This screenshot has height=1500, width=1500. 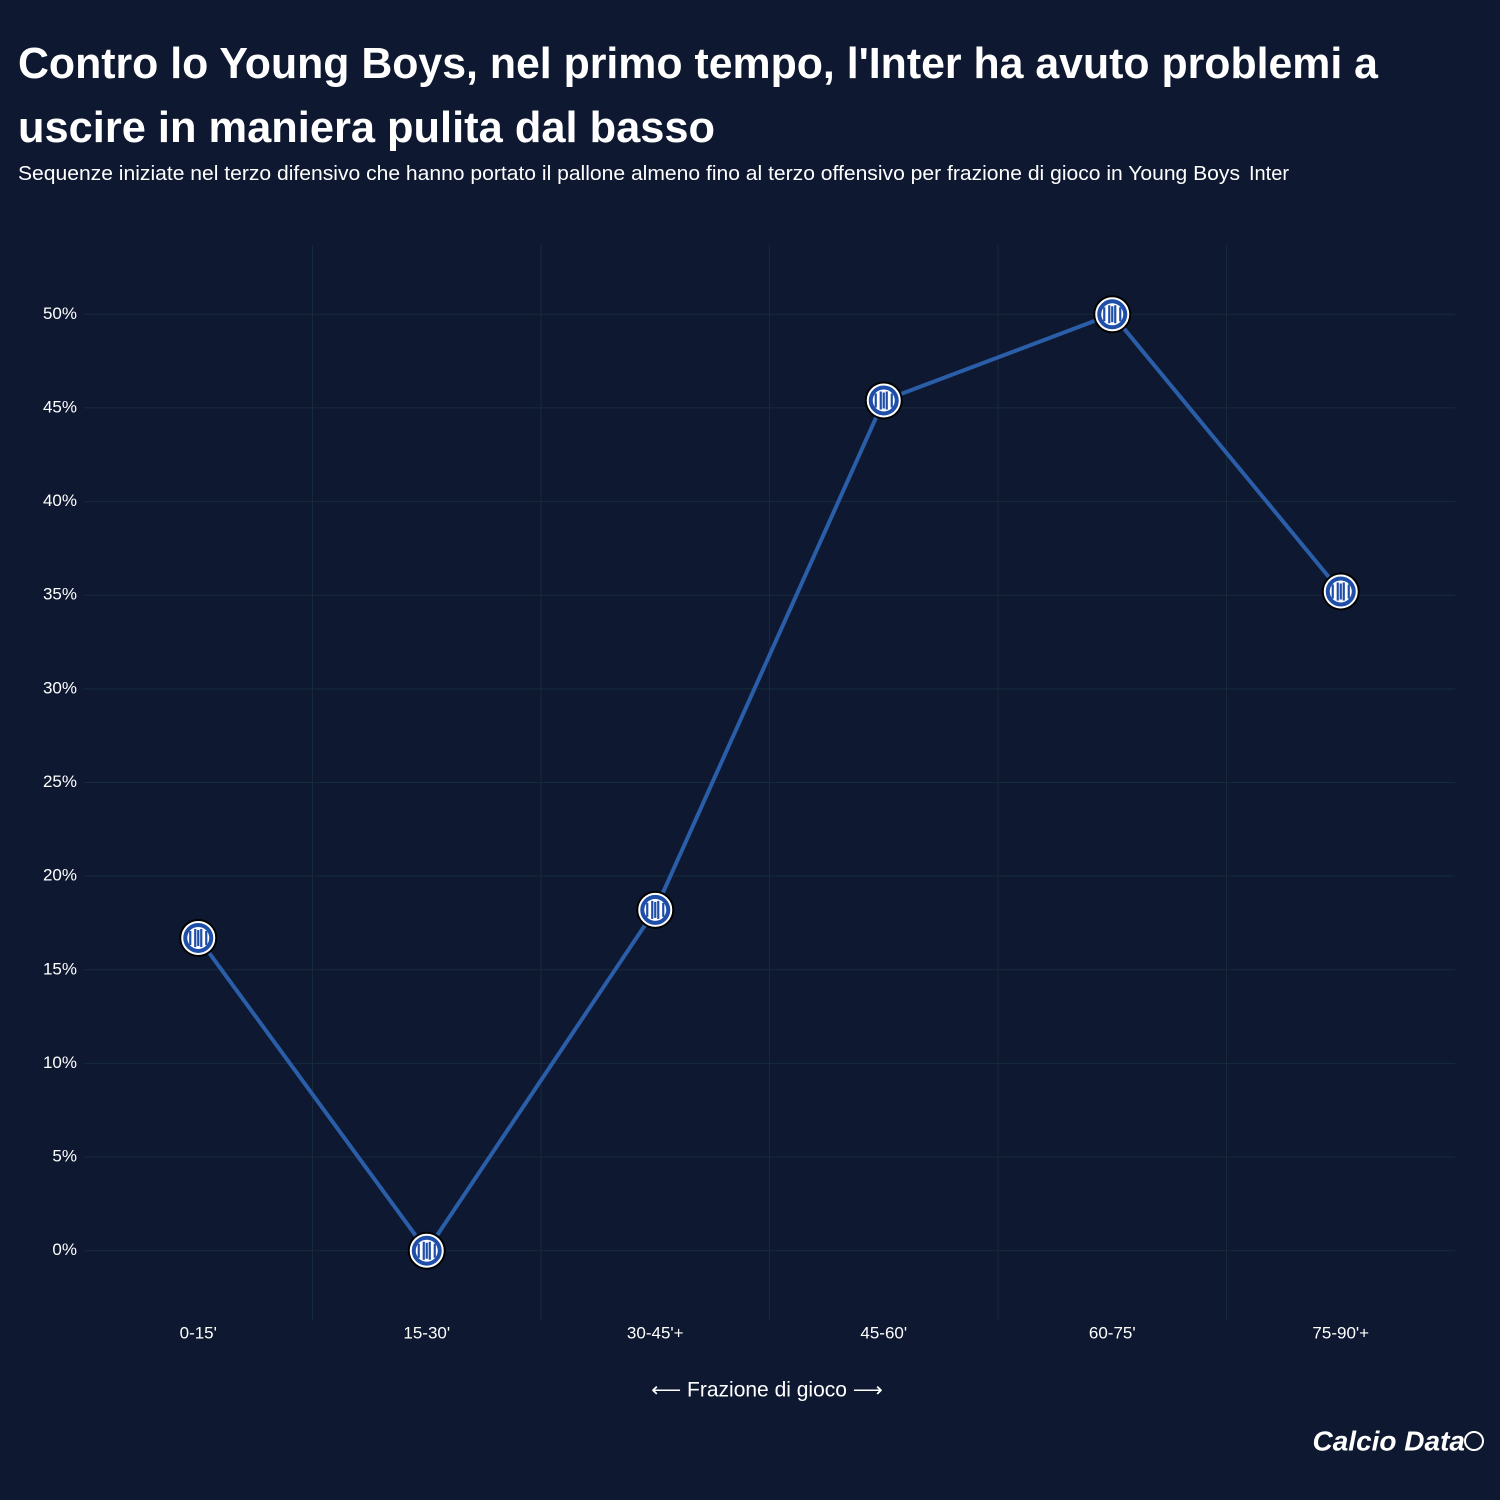 What do you see at coordinates (60, 875) in the screenshot?
I see `y-tick-label: 20%` at bounding box center [60, 875].